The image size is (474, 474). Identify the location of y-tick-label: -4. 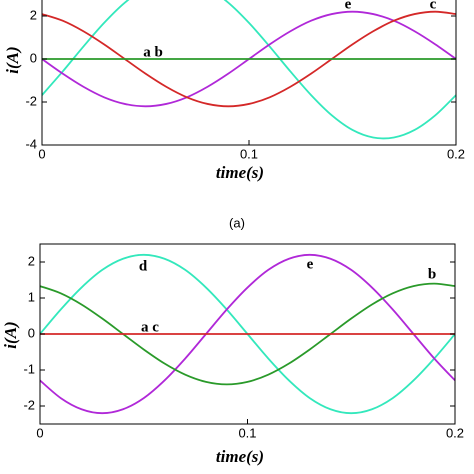
(31, 143).